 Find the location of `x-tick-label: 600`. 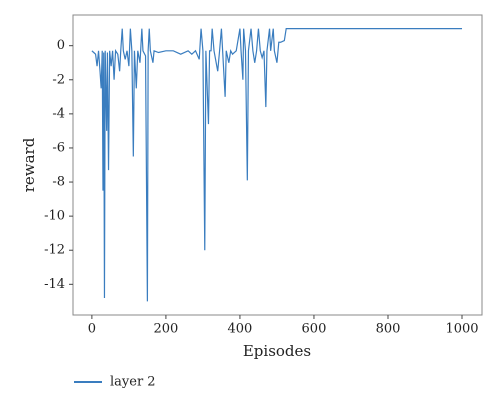

x-tick-label: 600 is located at coordinates (314, 329).